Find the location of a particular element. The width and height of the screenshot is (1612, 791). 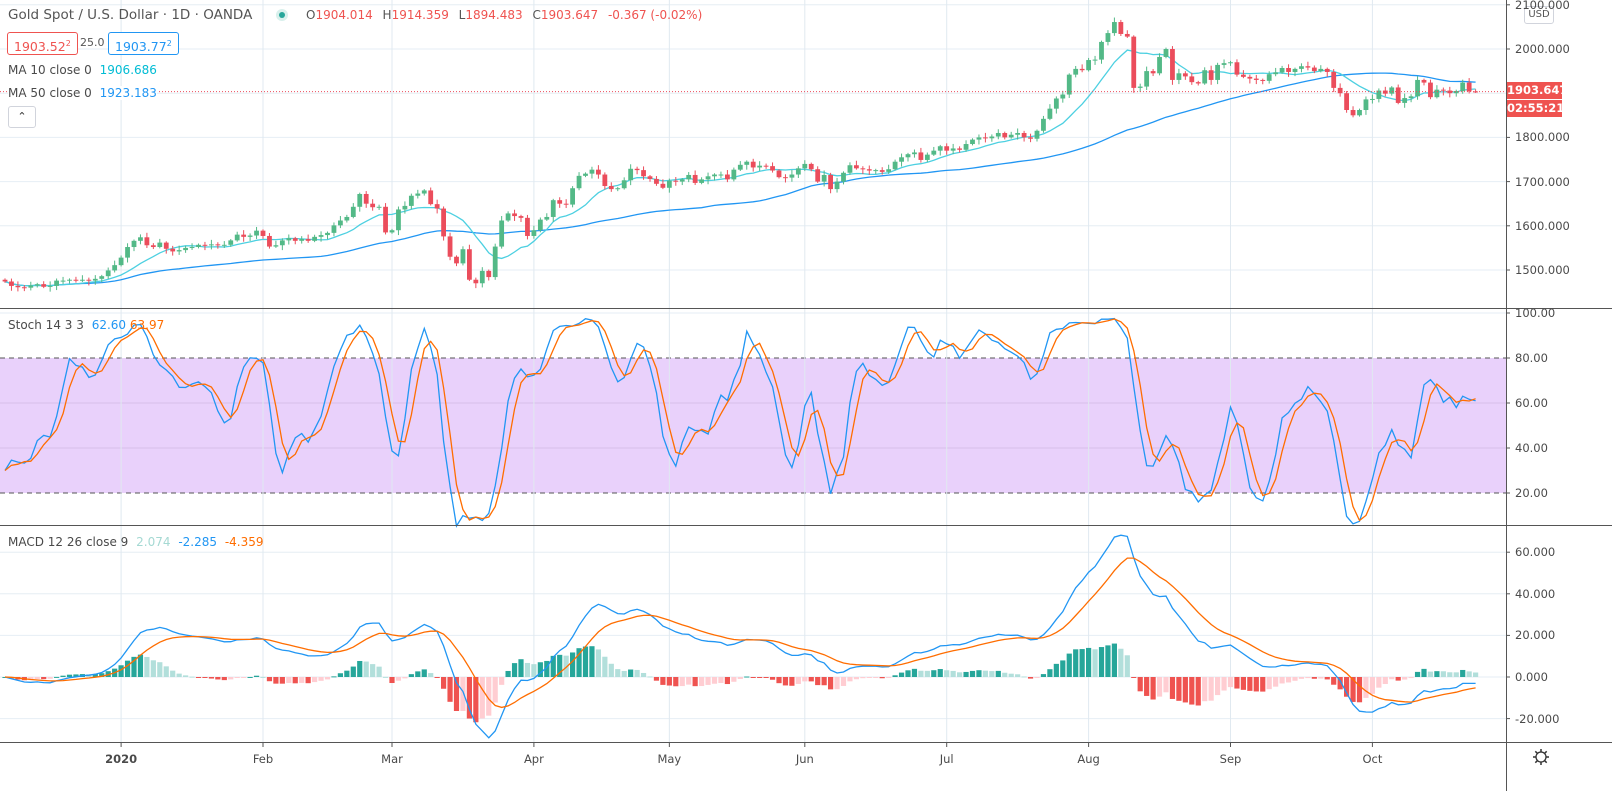

ma50-legend: MA 50 close 0 1923.183 is located at coordinates (82, 93).